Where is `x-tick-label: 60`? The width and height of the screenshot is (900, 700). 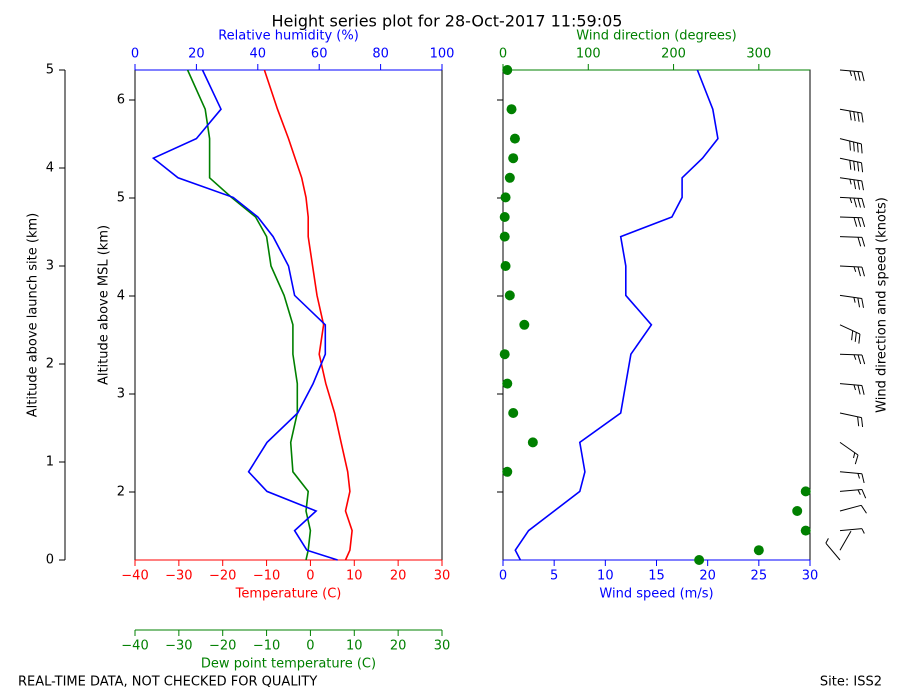
x-tick-label: 60 is located at coordinates (319, 54).